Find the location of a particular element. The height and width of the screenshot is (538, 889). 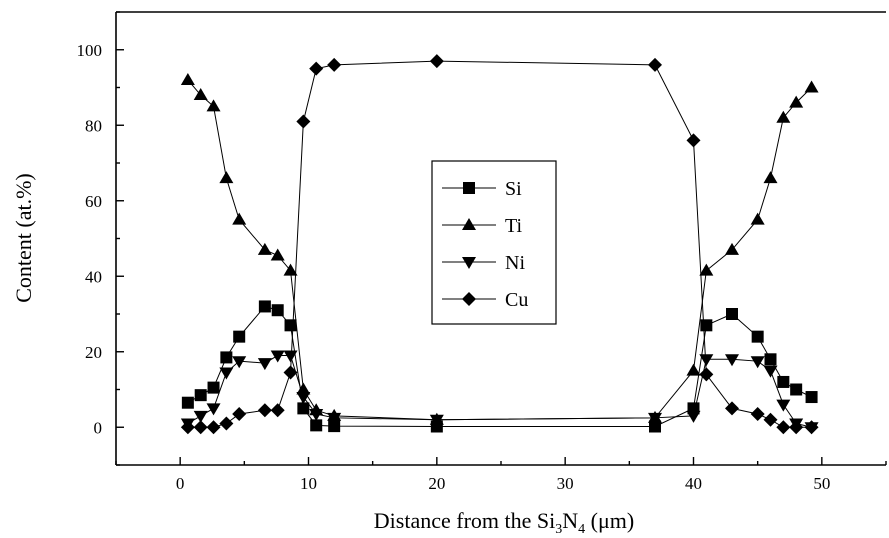

legend-marker-si is located at coordinates (469, 188).